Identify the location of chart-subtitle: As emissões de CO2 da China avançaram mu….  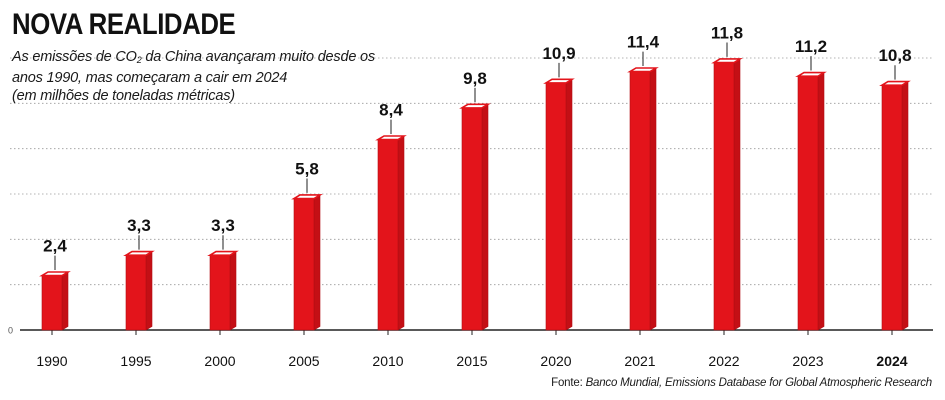
(202, 76).